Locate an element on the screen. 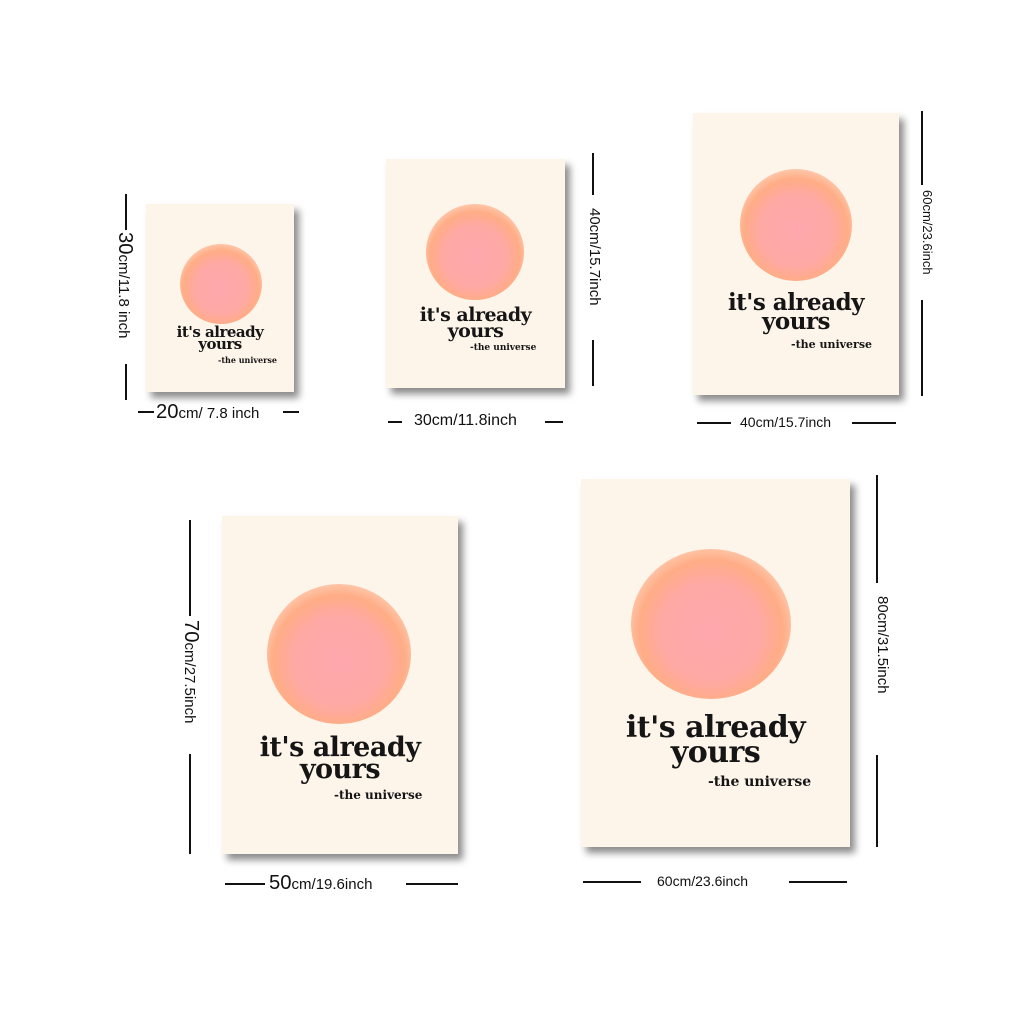 This screenshot has height=1024, width=1024. poster-50x70: it's already yours -the universe is located at coordinates (340, 685).